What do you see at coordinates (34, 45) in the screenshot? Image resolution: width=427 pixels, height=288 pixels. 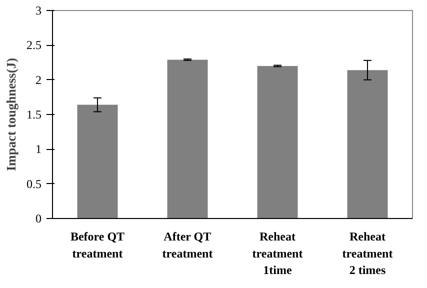 I see `y-tick-label: 2.5` at bounding box center [34, 45].